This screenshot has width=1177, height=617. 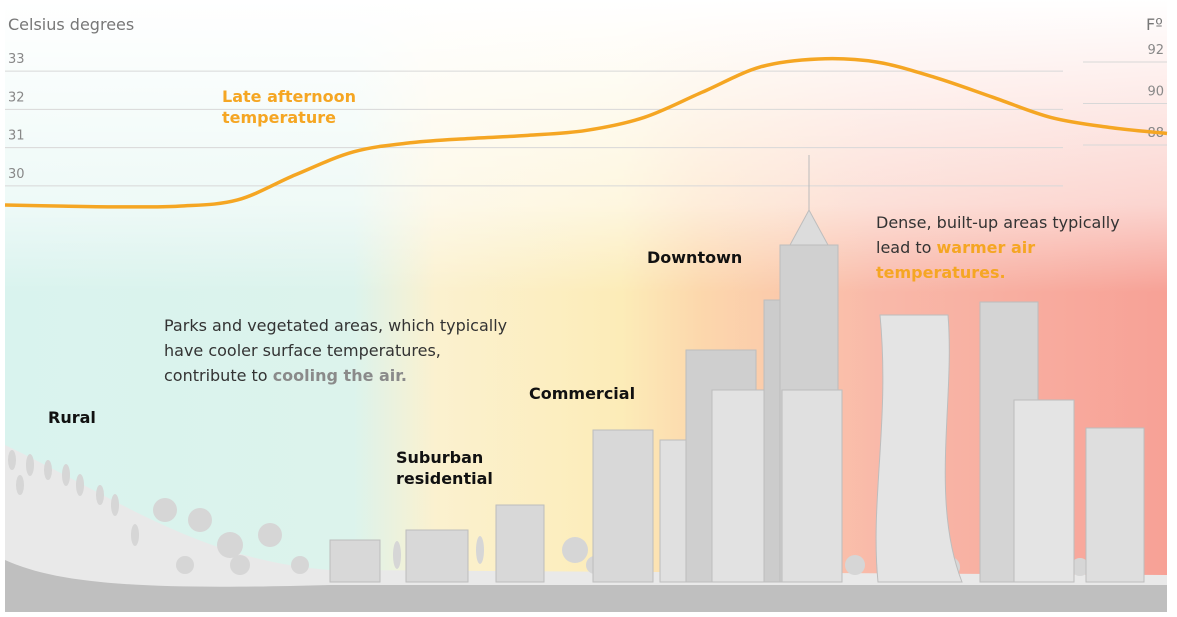 What do you see at coordinates (16, 136) in the screenshot?
I see `y-tick-label: 31` at bounding box center [16, 136].